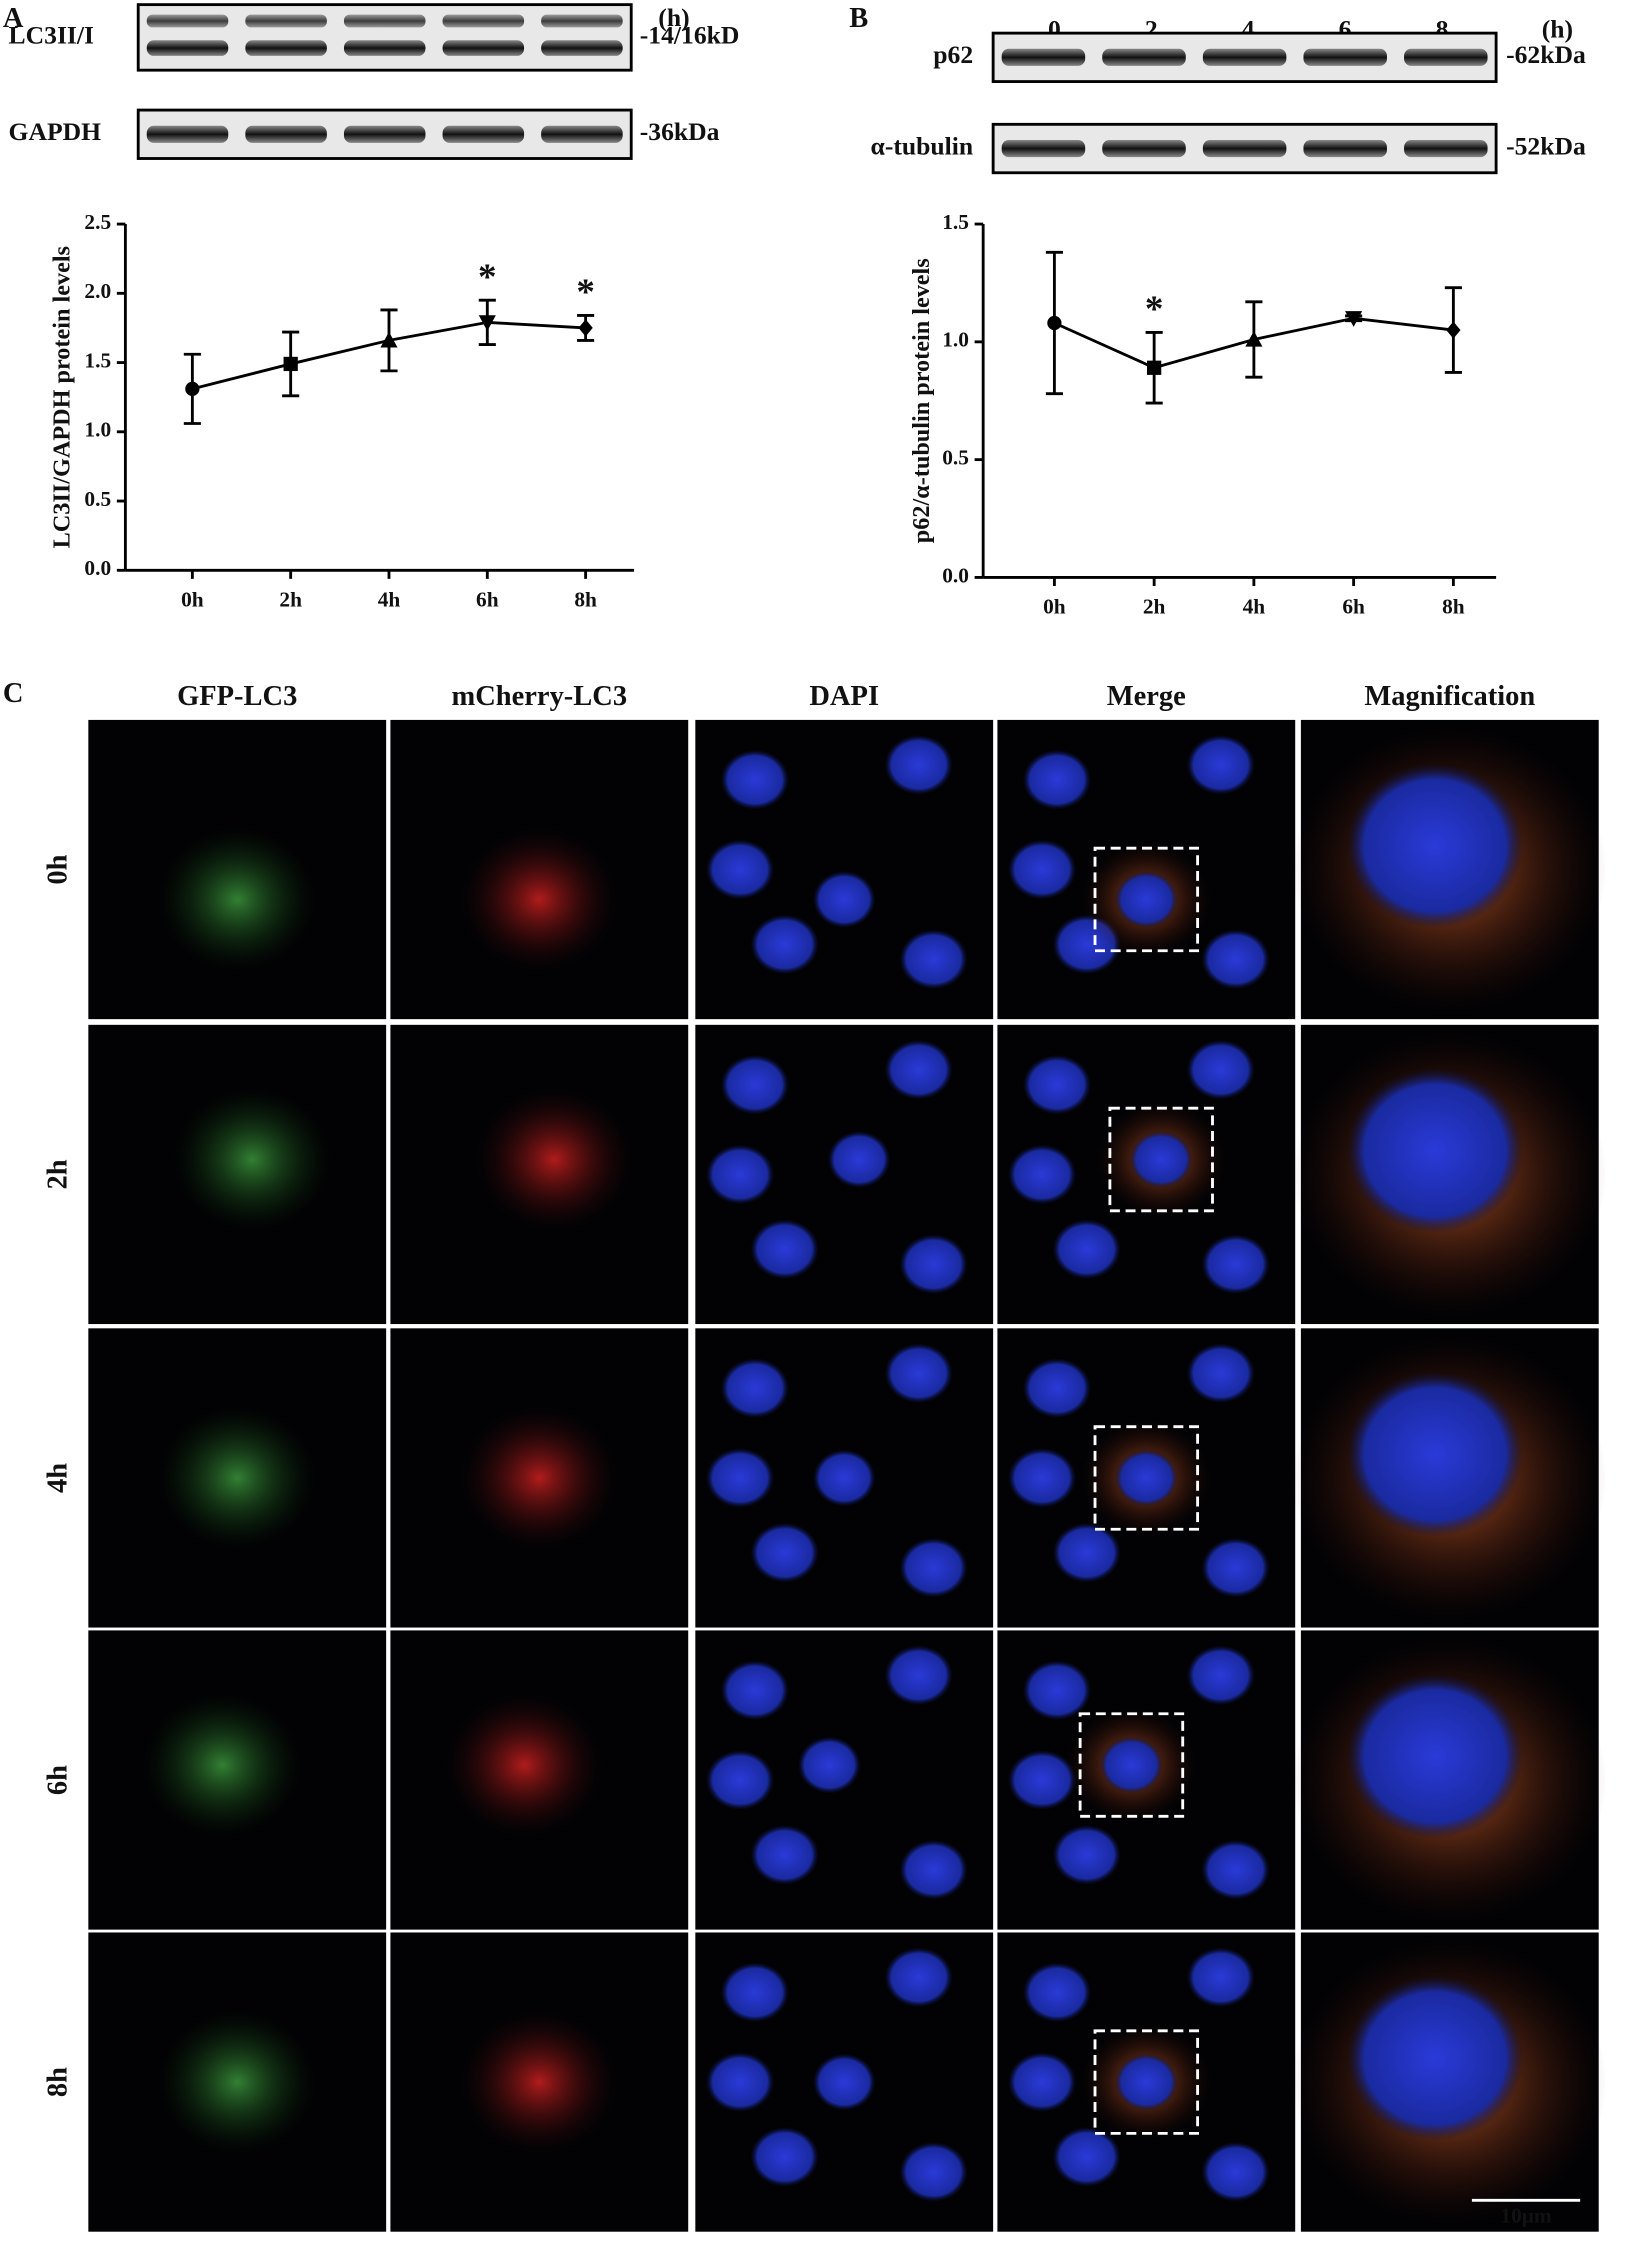 The height and width of the screenshot is (2252, 1650). I want to click on row-label: 0h, so click(57, 869).